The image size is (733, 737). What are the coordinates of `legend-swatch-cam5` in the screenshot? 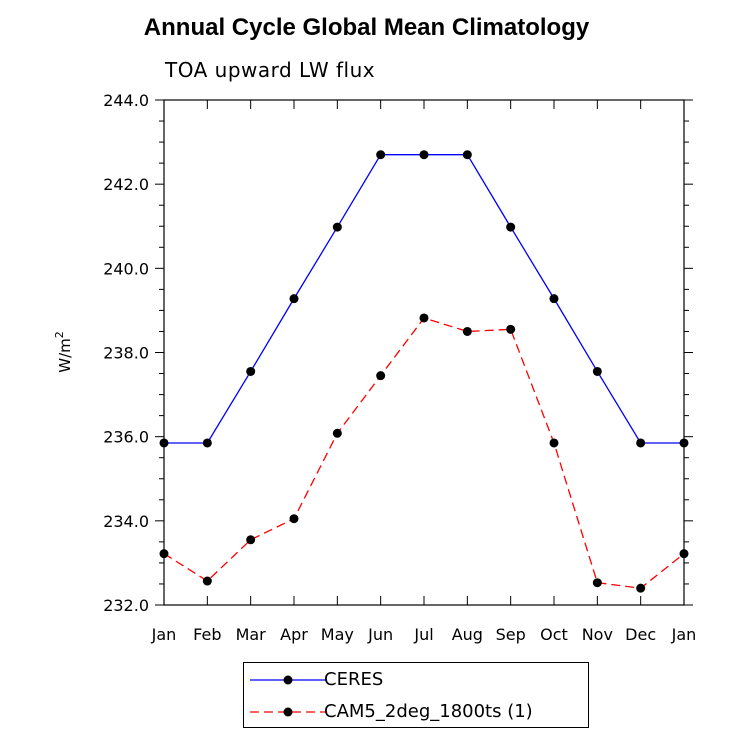 It's located at (288, 712).